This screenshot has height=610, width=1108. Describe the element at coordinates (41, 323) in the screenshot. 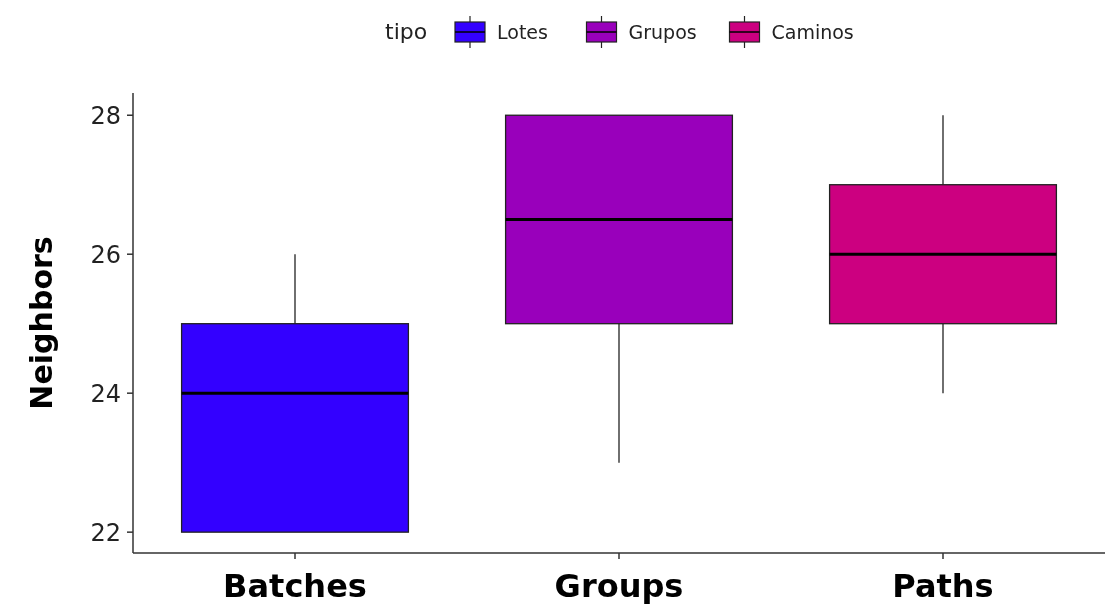

I see `y-axis-title: Neighbors` at that location.